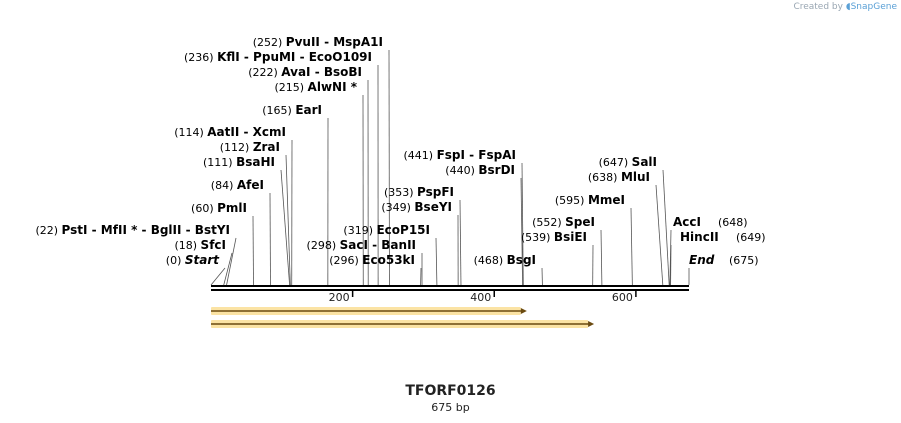 The height and width of the screenshot is (423, 901). I want to click on backbone-top-strand, so click(450, 286).